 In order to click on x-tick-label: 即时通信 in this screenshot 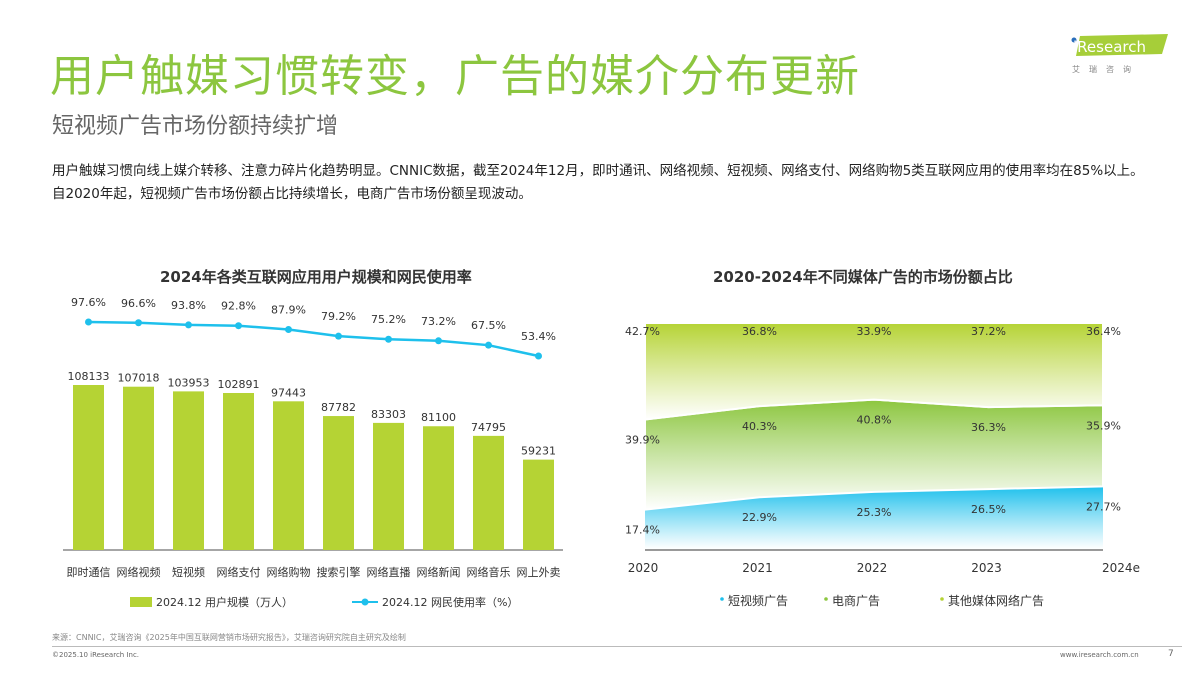, I will do `click(89, 572)`.